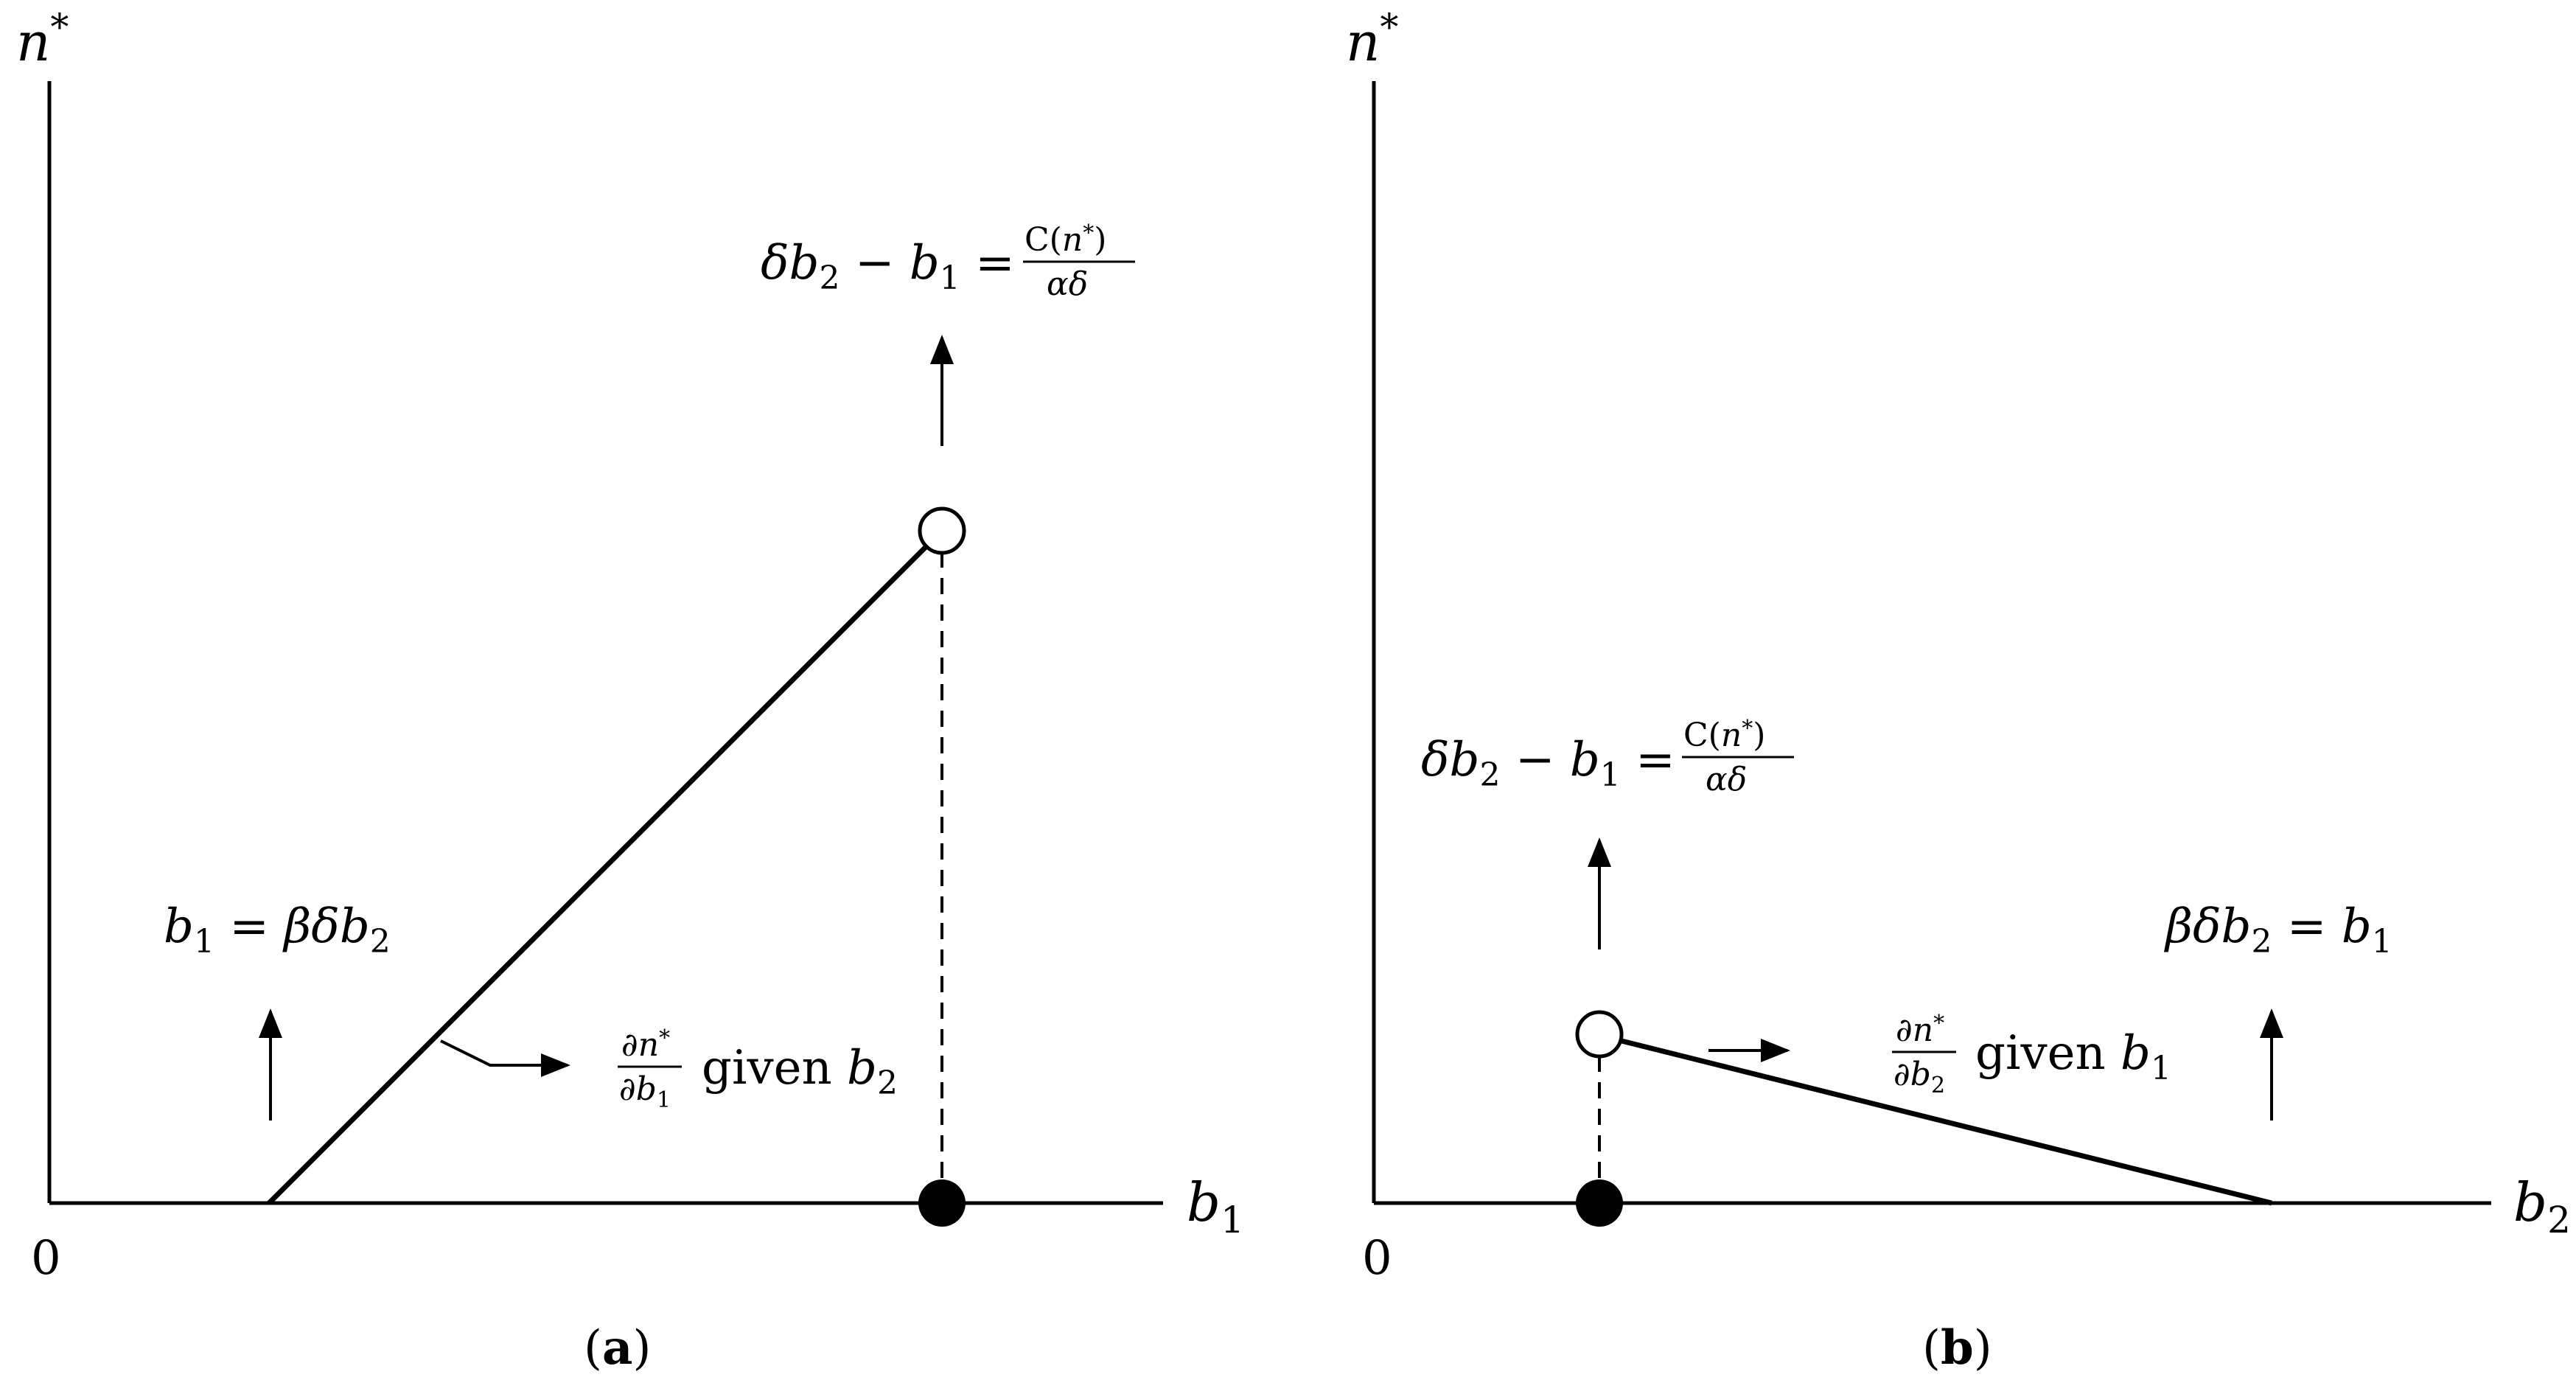 The height and width of the screenshot is (1394, 2576). What do you see at coordinates (1215, 1206) in the screenshot?
I see `panel-a-x-axis-label: b1` at bounding box center [1215, 1206].